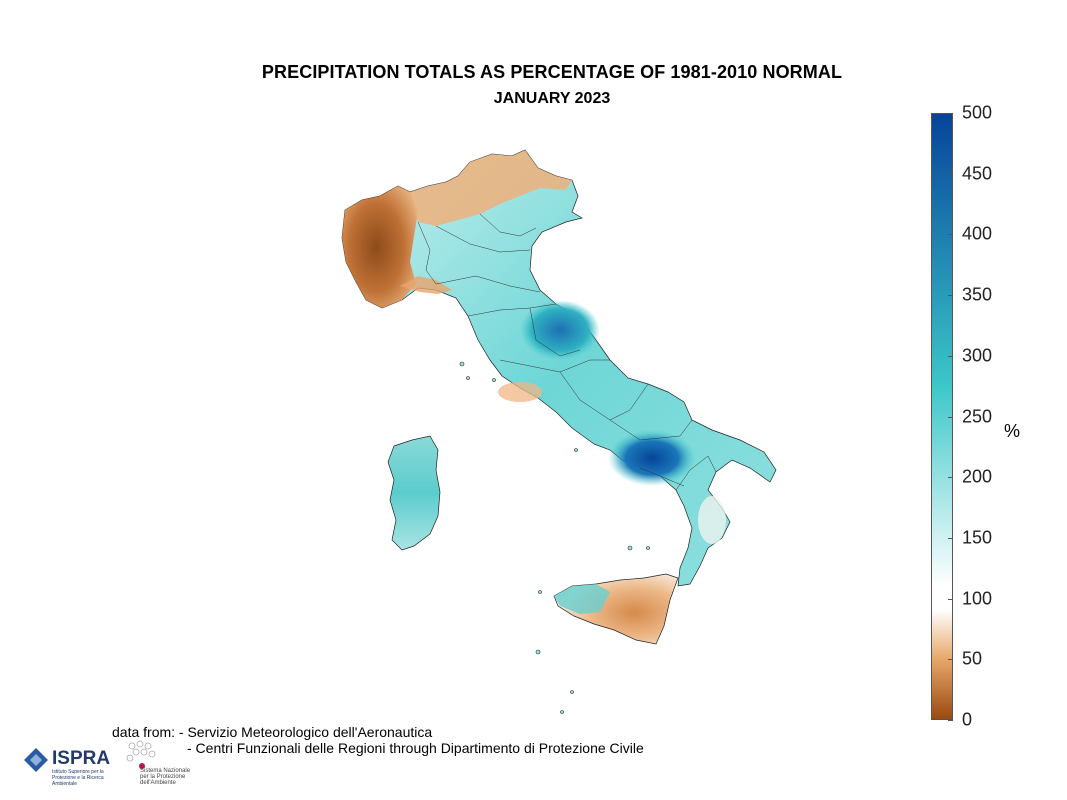 Image resolution: width=1067 pixels, height=800 pixels. I want to click on color-scale-unit: %, so click(1012, 431).